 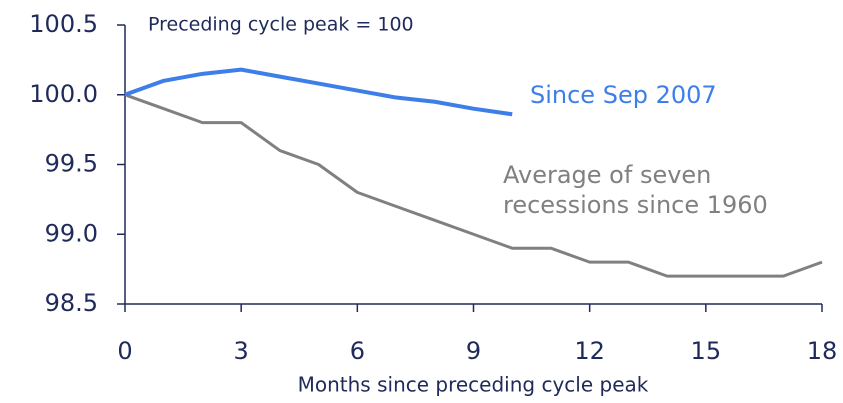 What do you see at coordinates (63, 94) in the screenshot?
I see `y-tick-label: 100.0` at bounding box center [63, 94].